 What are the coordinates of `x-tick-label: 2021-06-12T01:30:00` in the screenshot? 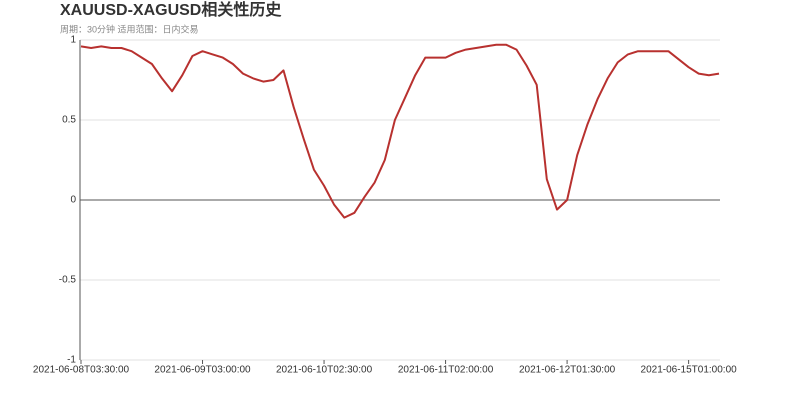 It's located at (567, 370).